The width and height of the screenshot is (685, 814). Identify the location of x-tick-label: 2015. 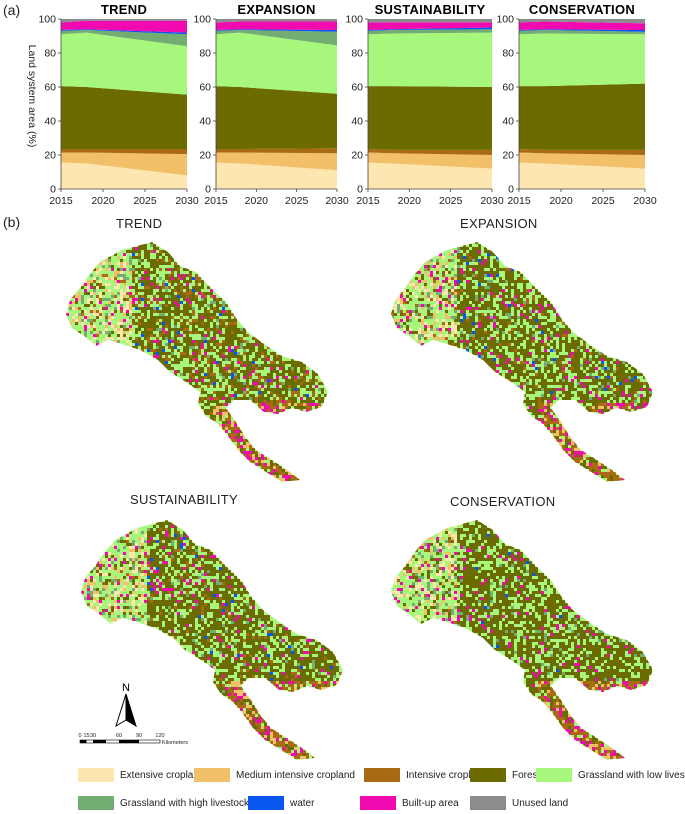
(368, 201).